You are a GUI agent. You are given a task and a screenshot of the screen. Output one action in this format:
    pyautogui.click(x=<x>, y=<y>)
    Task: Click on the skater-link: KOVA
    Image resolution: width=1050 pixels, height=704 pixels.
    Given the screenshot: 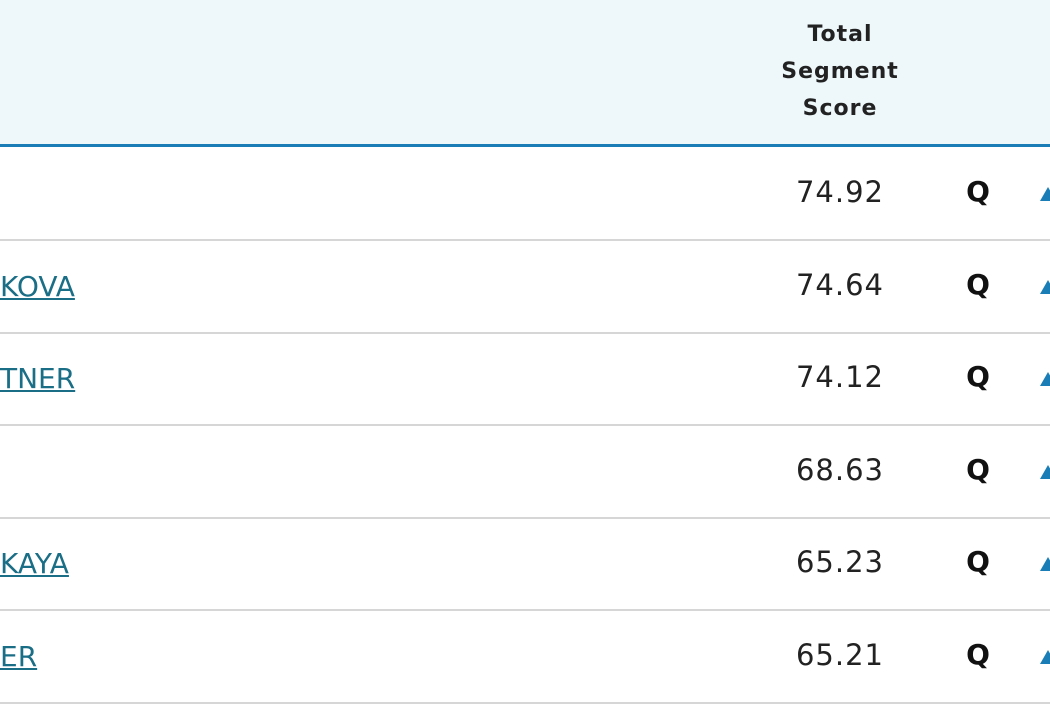 What is the action you would take?
    pyautogui.click(x=37, y=286)
    